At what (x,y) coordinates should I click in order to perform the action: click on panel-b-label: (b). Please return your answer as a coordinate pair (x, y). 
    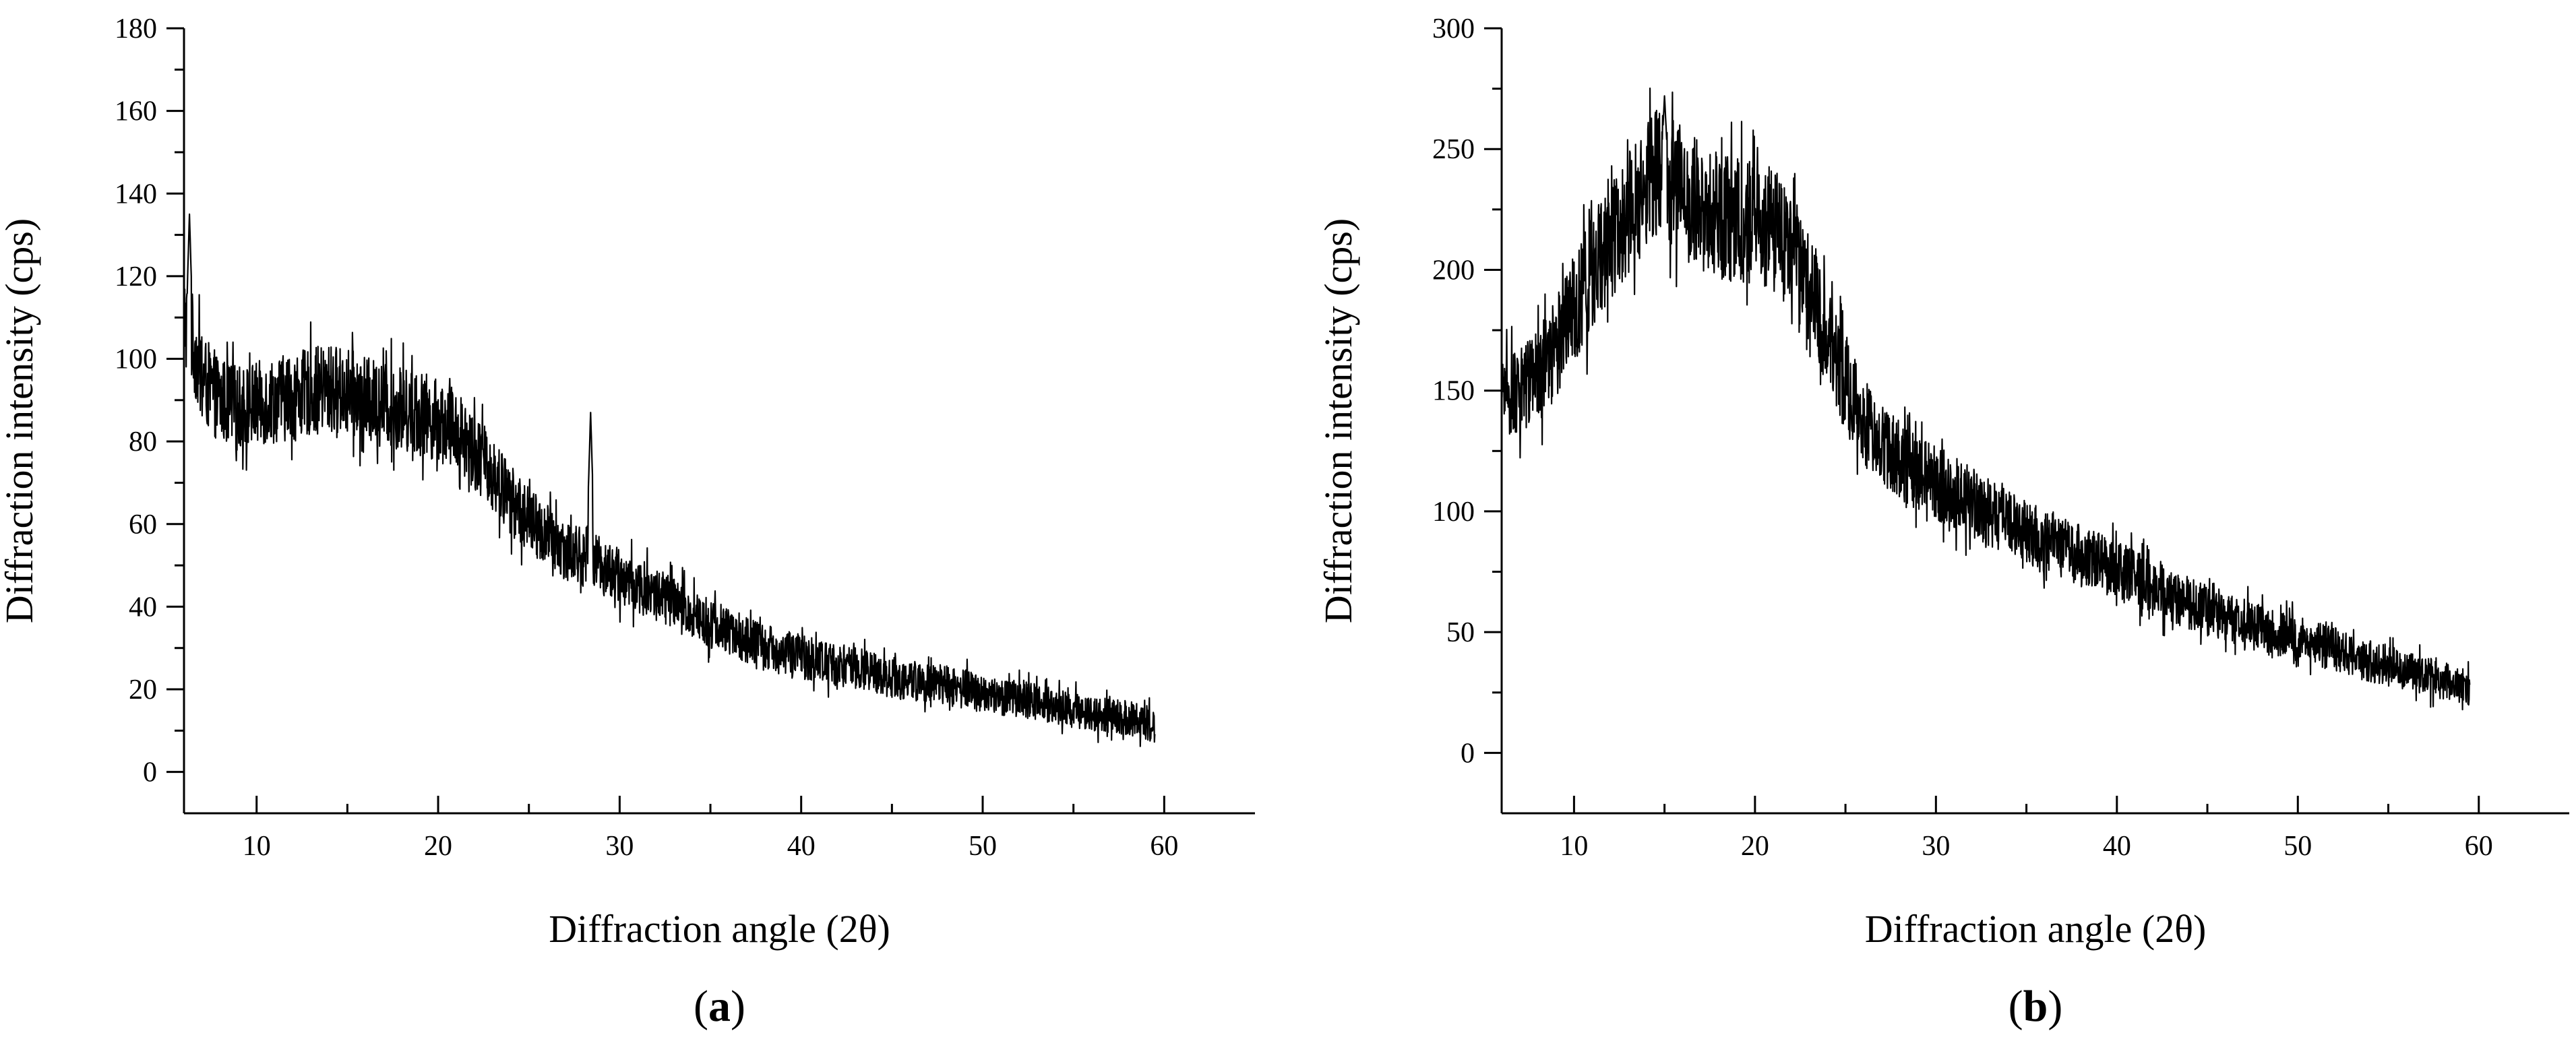
    Looking at the image, I should click on (2036, 1006).